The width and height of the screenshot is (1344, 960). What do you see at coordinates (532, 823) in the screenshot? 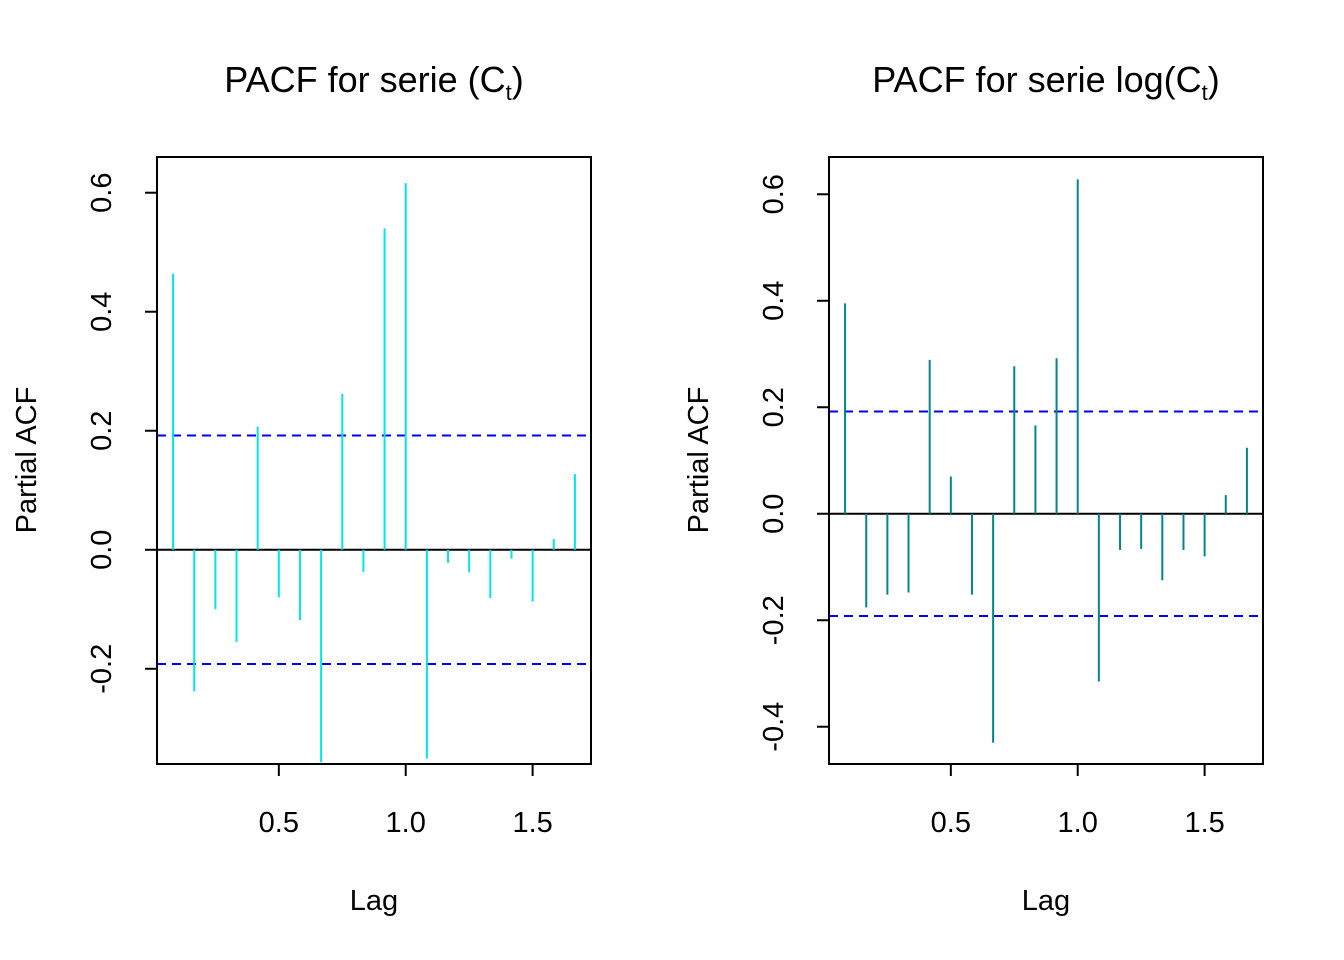
I see `x-tick-label-1-3: 1.5` at bounding box center [532, 823].